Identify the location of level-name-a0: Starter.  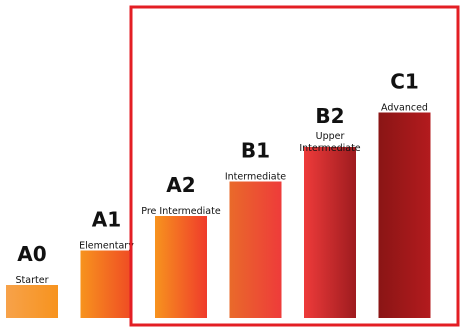
(32, 280).